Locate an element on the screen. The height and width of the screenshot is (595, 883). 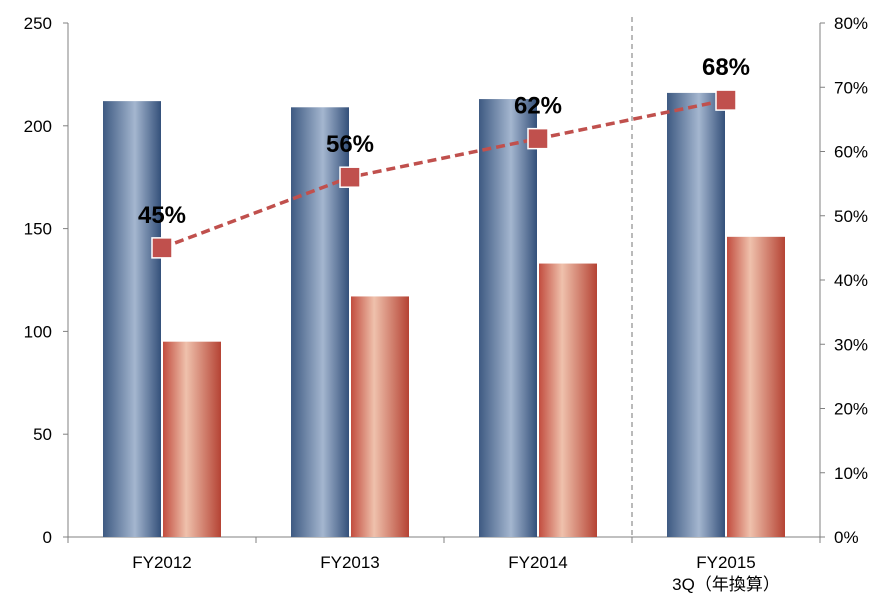
right-tick-label: 40% is located at coordinates (851, 280).